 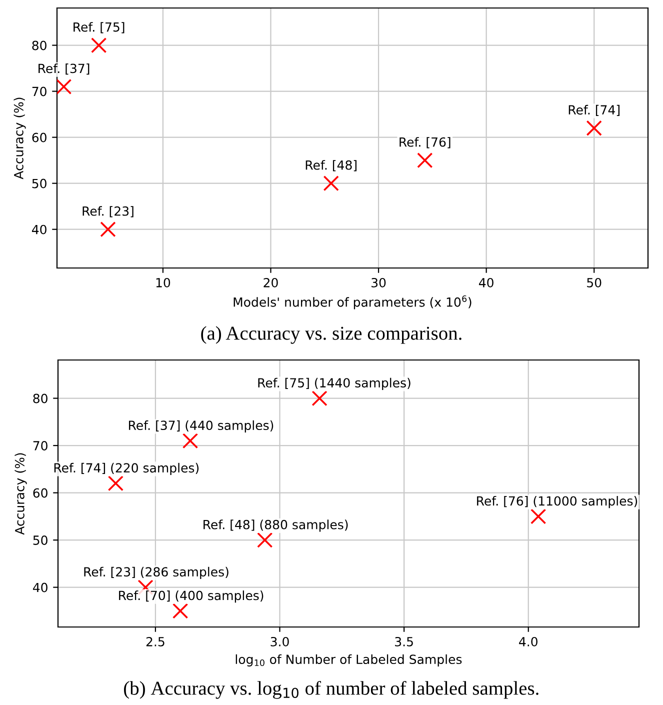 I want to click on x-tick-label: 3.5, so click(x=404, y=641).